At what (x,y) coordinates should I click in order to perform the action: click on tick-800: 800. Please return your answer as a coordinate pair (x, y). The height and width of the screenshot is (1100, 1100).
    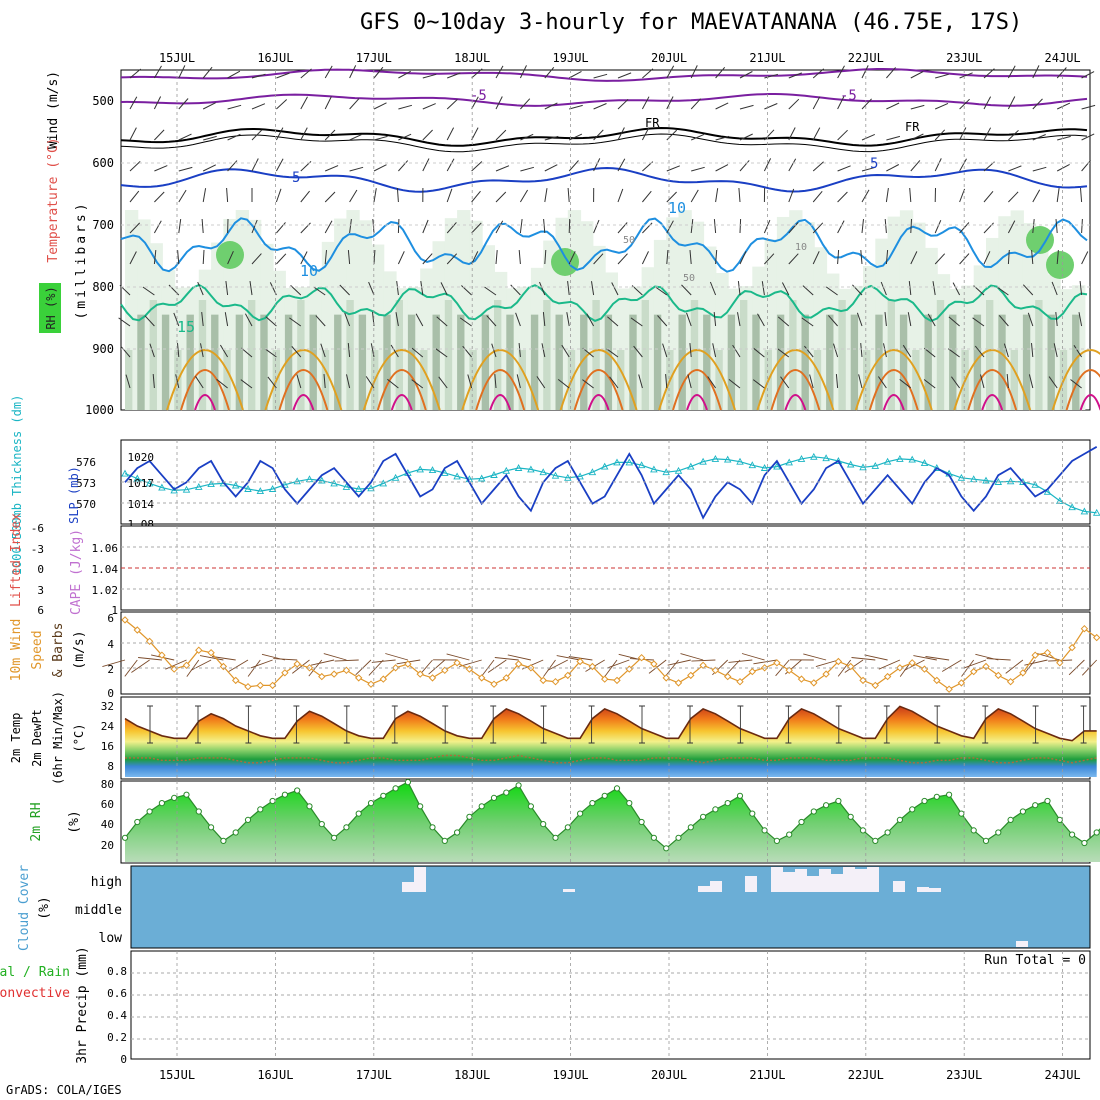
    Looking at the image, I should click on (103, 287).